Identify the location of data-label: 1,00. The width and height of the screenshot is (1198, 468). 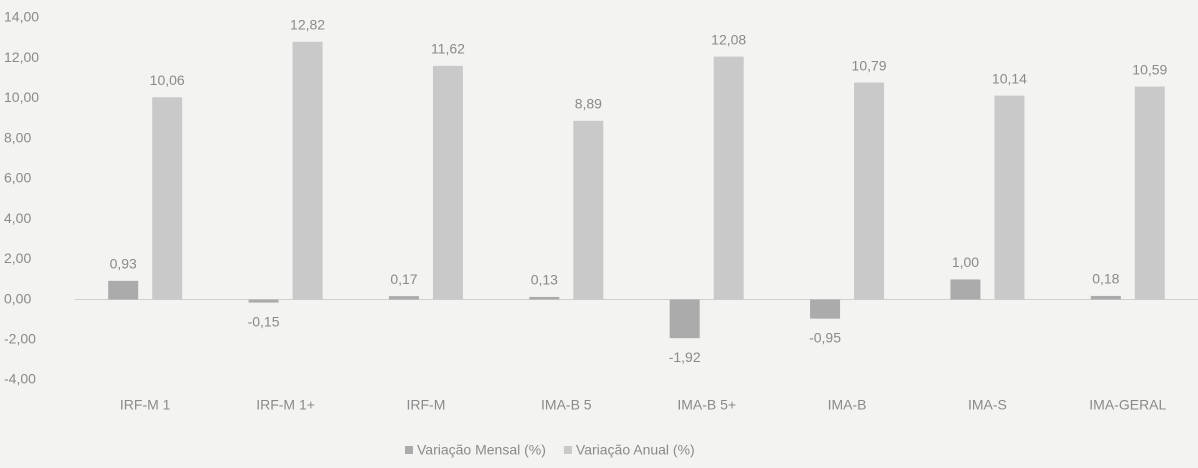
(965, 262).